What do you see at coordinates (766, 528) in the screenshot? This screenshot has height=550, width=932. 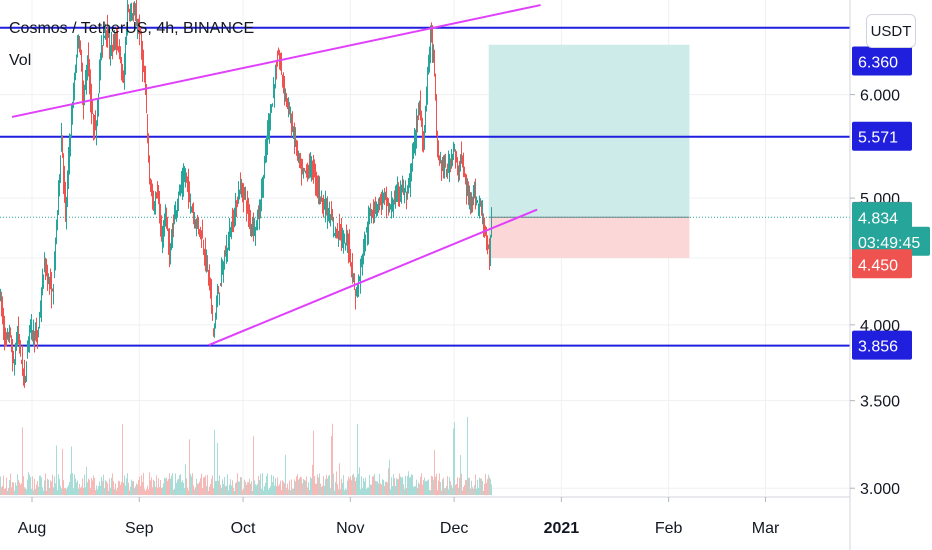 I see `x-tick-label: Mar` at bounding box center [766, 528].